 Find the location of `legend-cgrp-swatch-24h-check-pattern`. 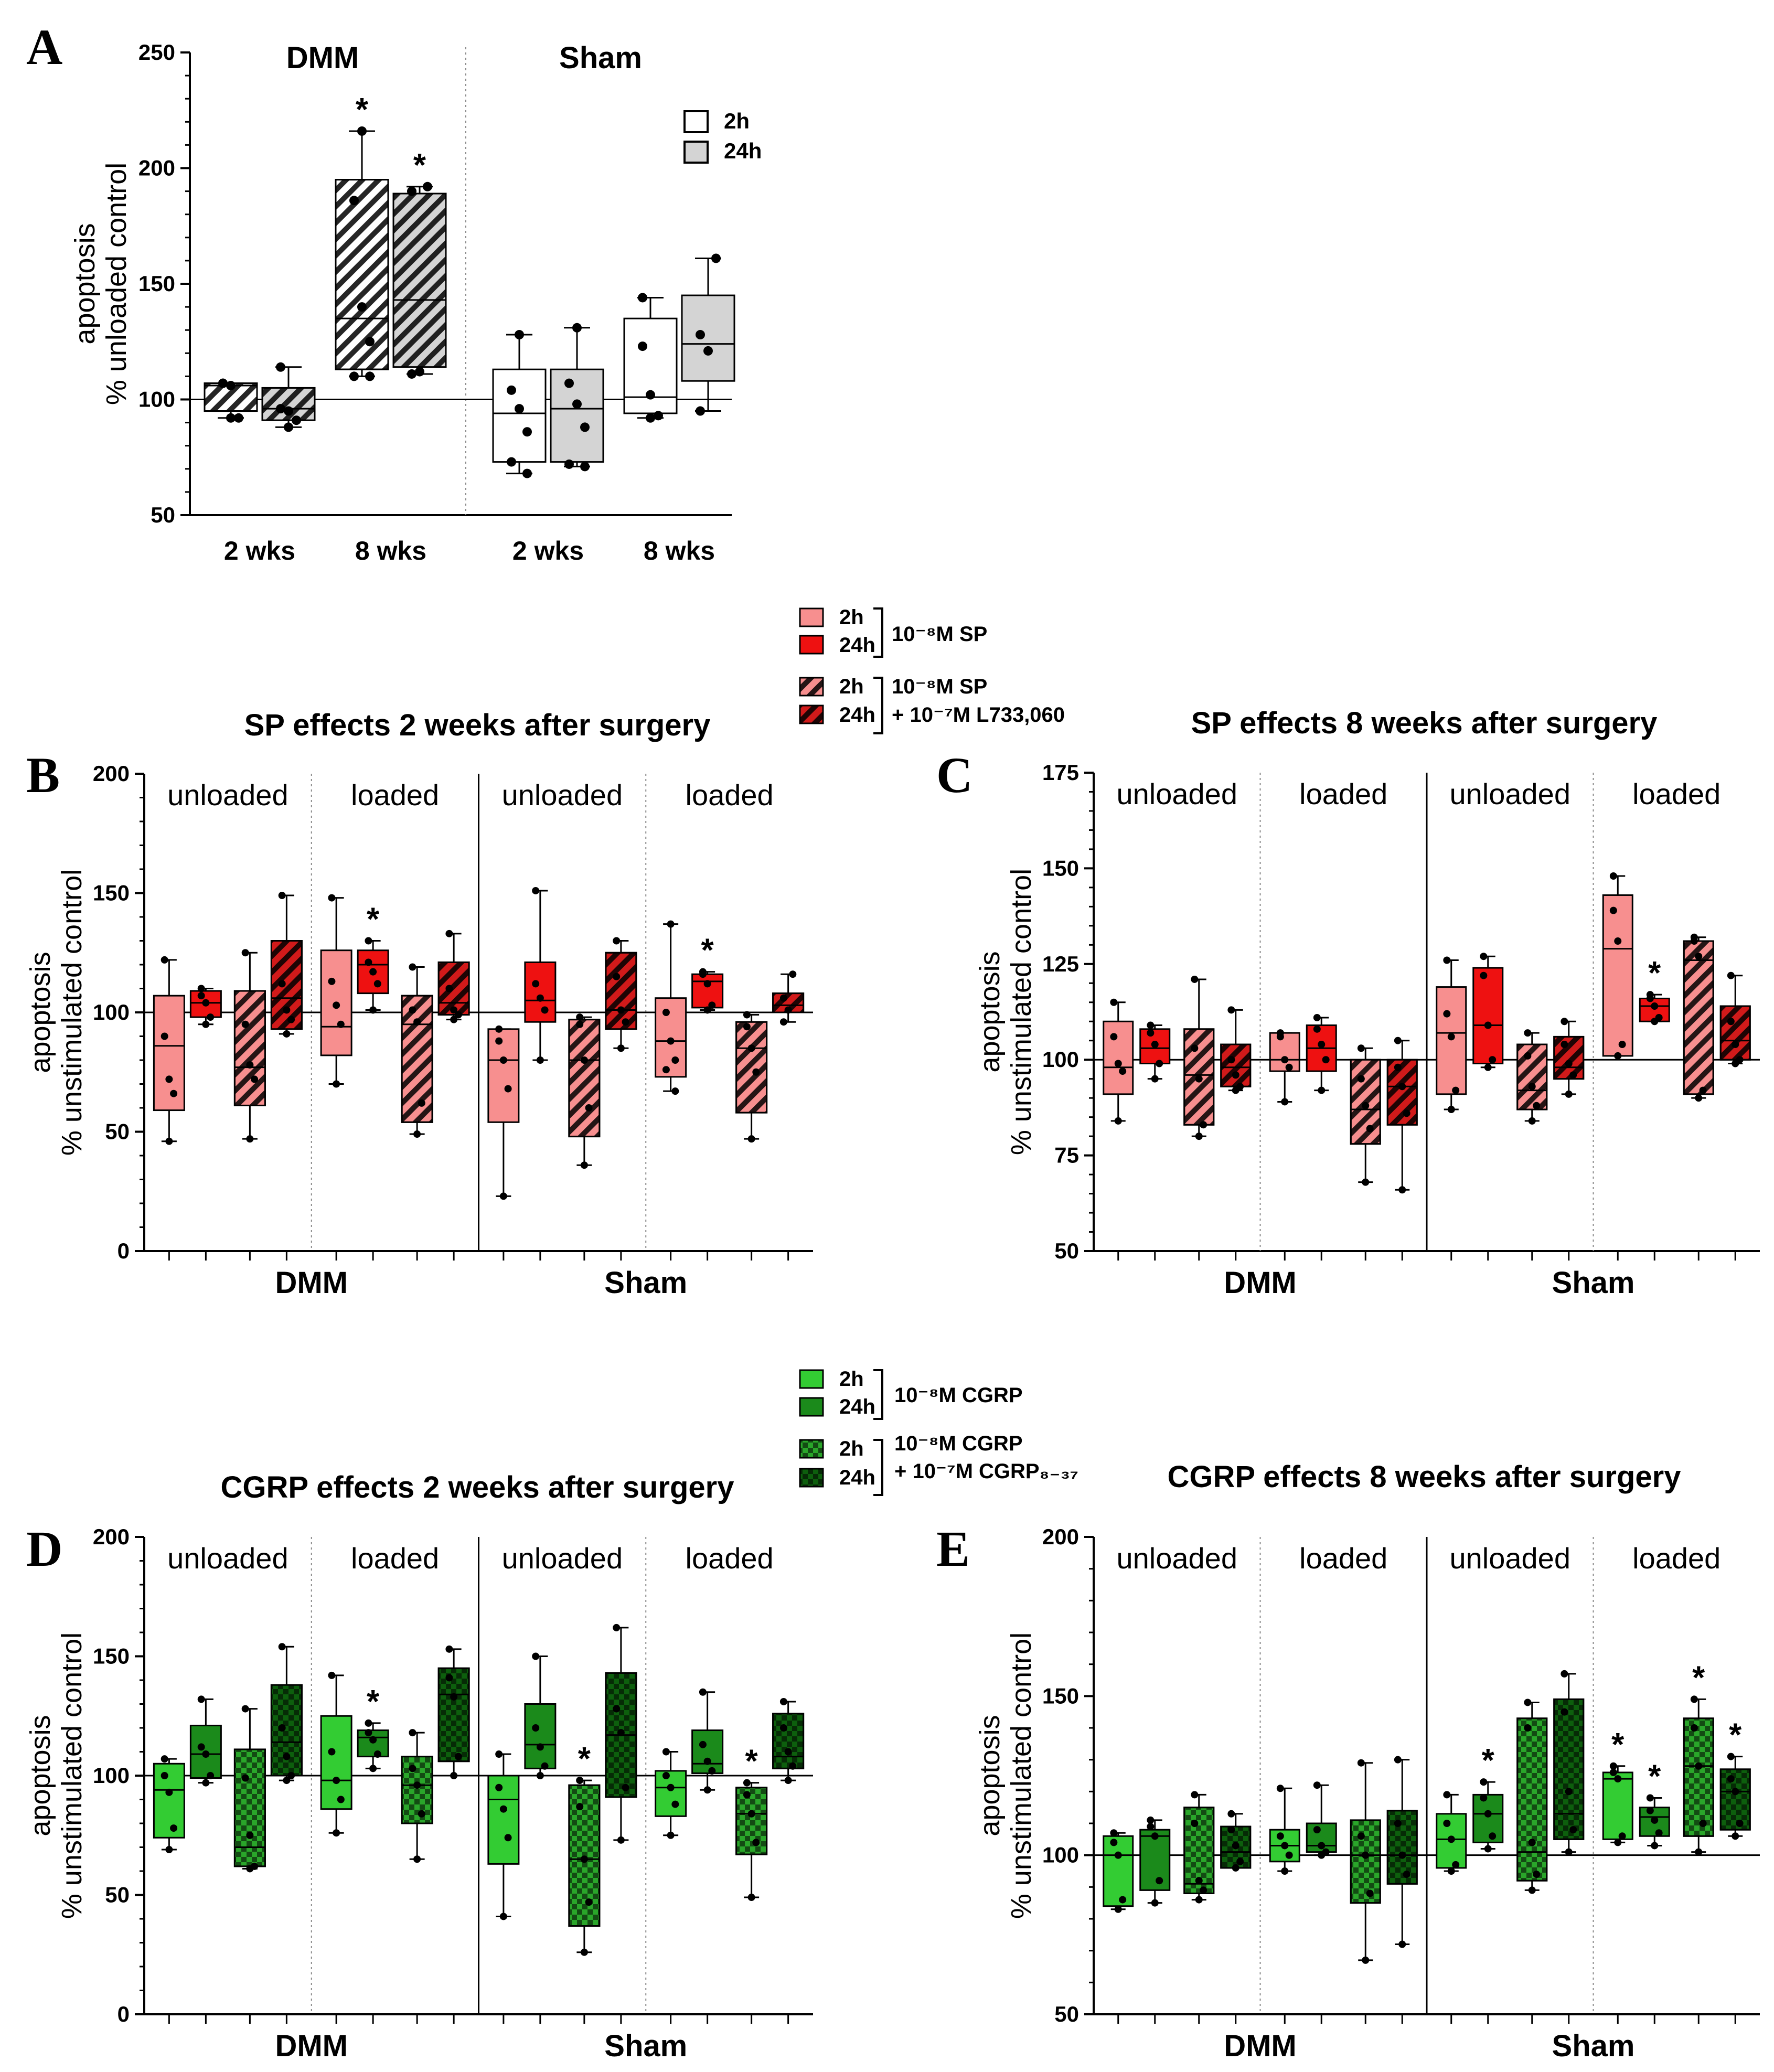

legend-cgrp-swatch-24h-check-pattern is located at coordinates (811, 1478).